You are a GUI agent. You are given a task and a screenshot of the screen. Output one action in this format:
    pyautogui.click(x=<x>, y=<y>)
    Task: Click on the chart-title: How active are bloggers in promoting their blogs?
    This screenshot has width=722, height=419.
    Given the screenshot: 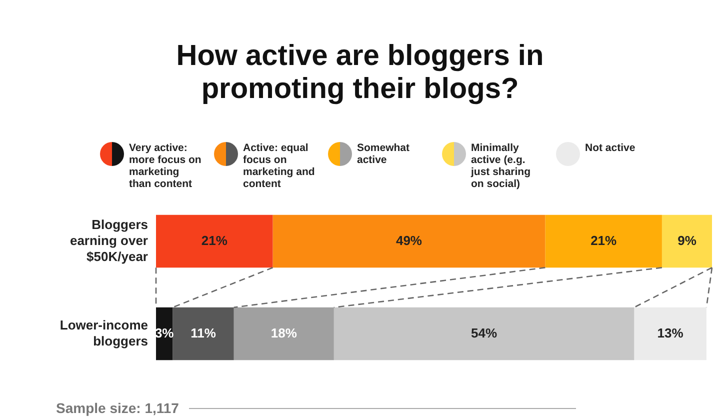 What is the action you would take?
    pyautogui.click(x=360, y=73)
    